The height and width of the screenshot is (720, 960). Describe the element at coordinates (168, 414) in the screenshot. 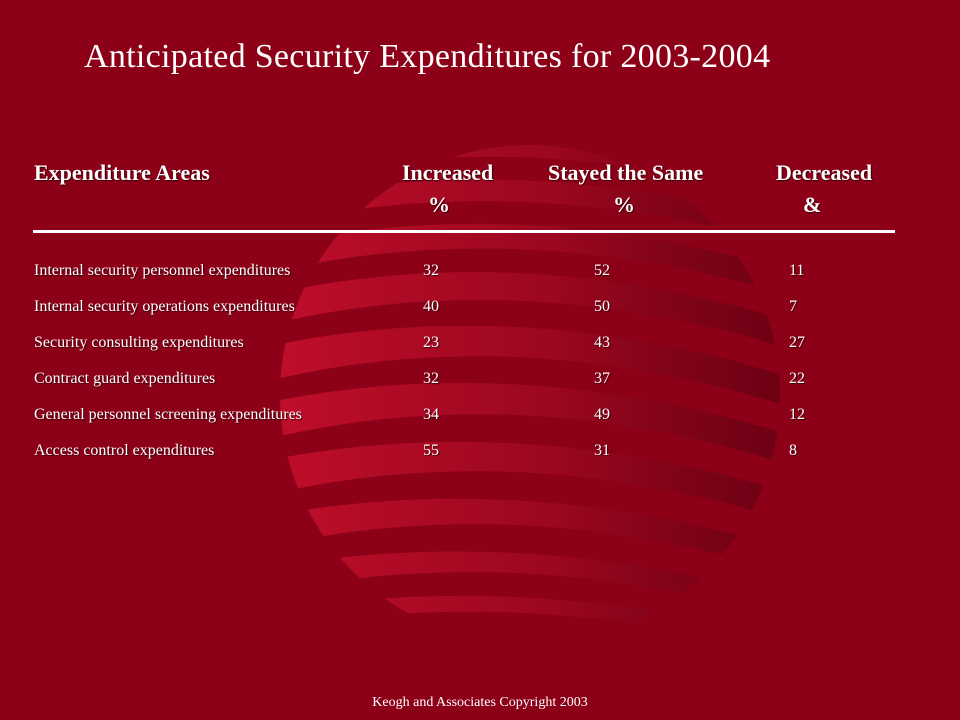

I see `row-area: General personnel screening expenditures` at that location.